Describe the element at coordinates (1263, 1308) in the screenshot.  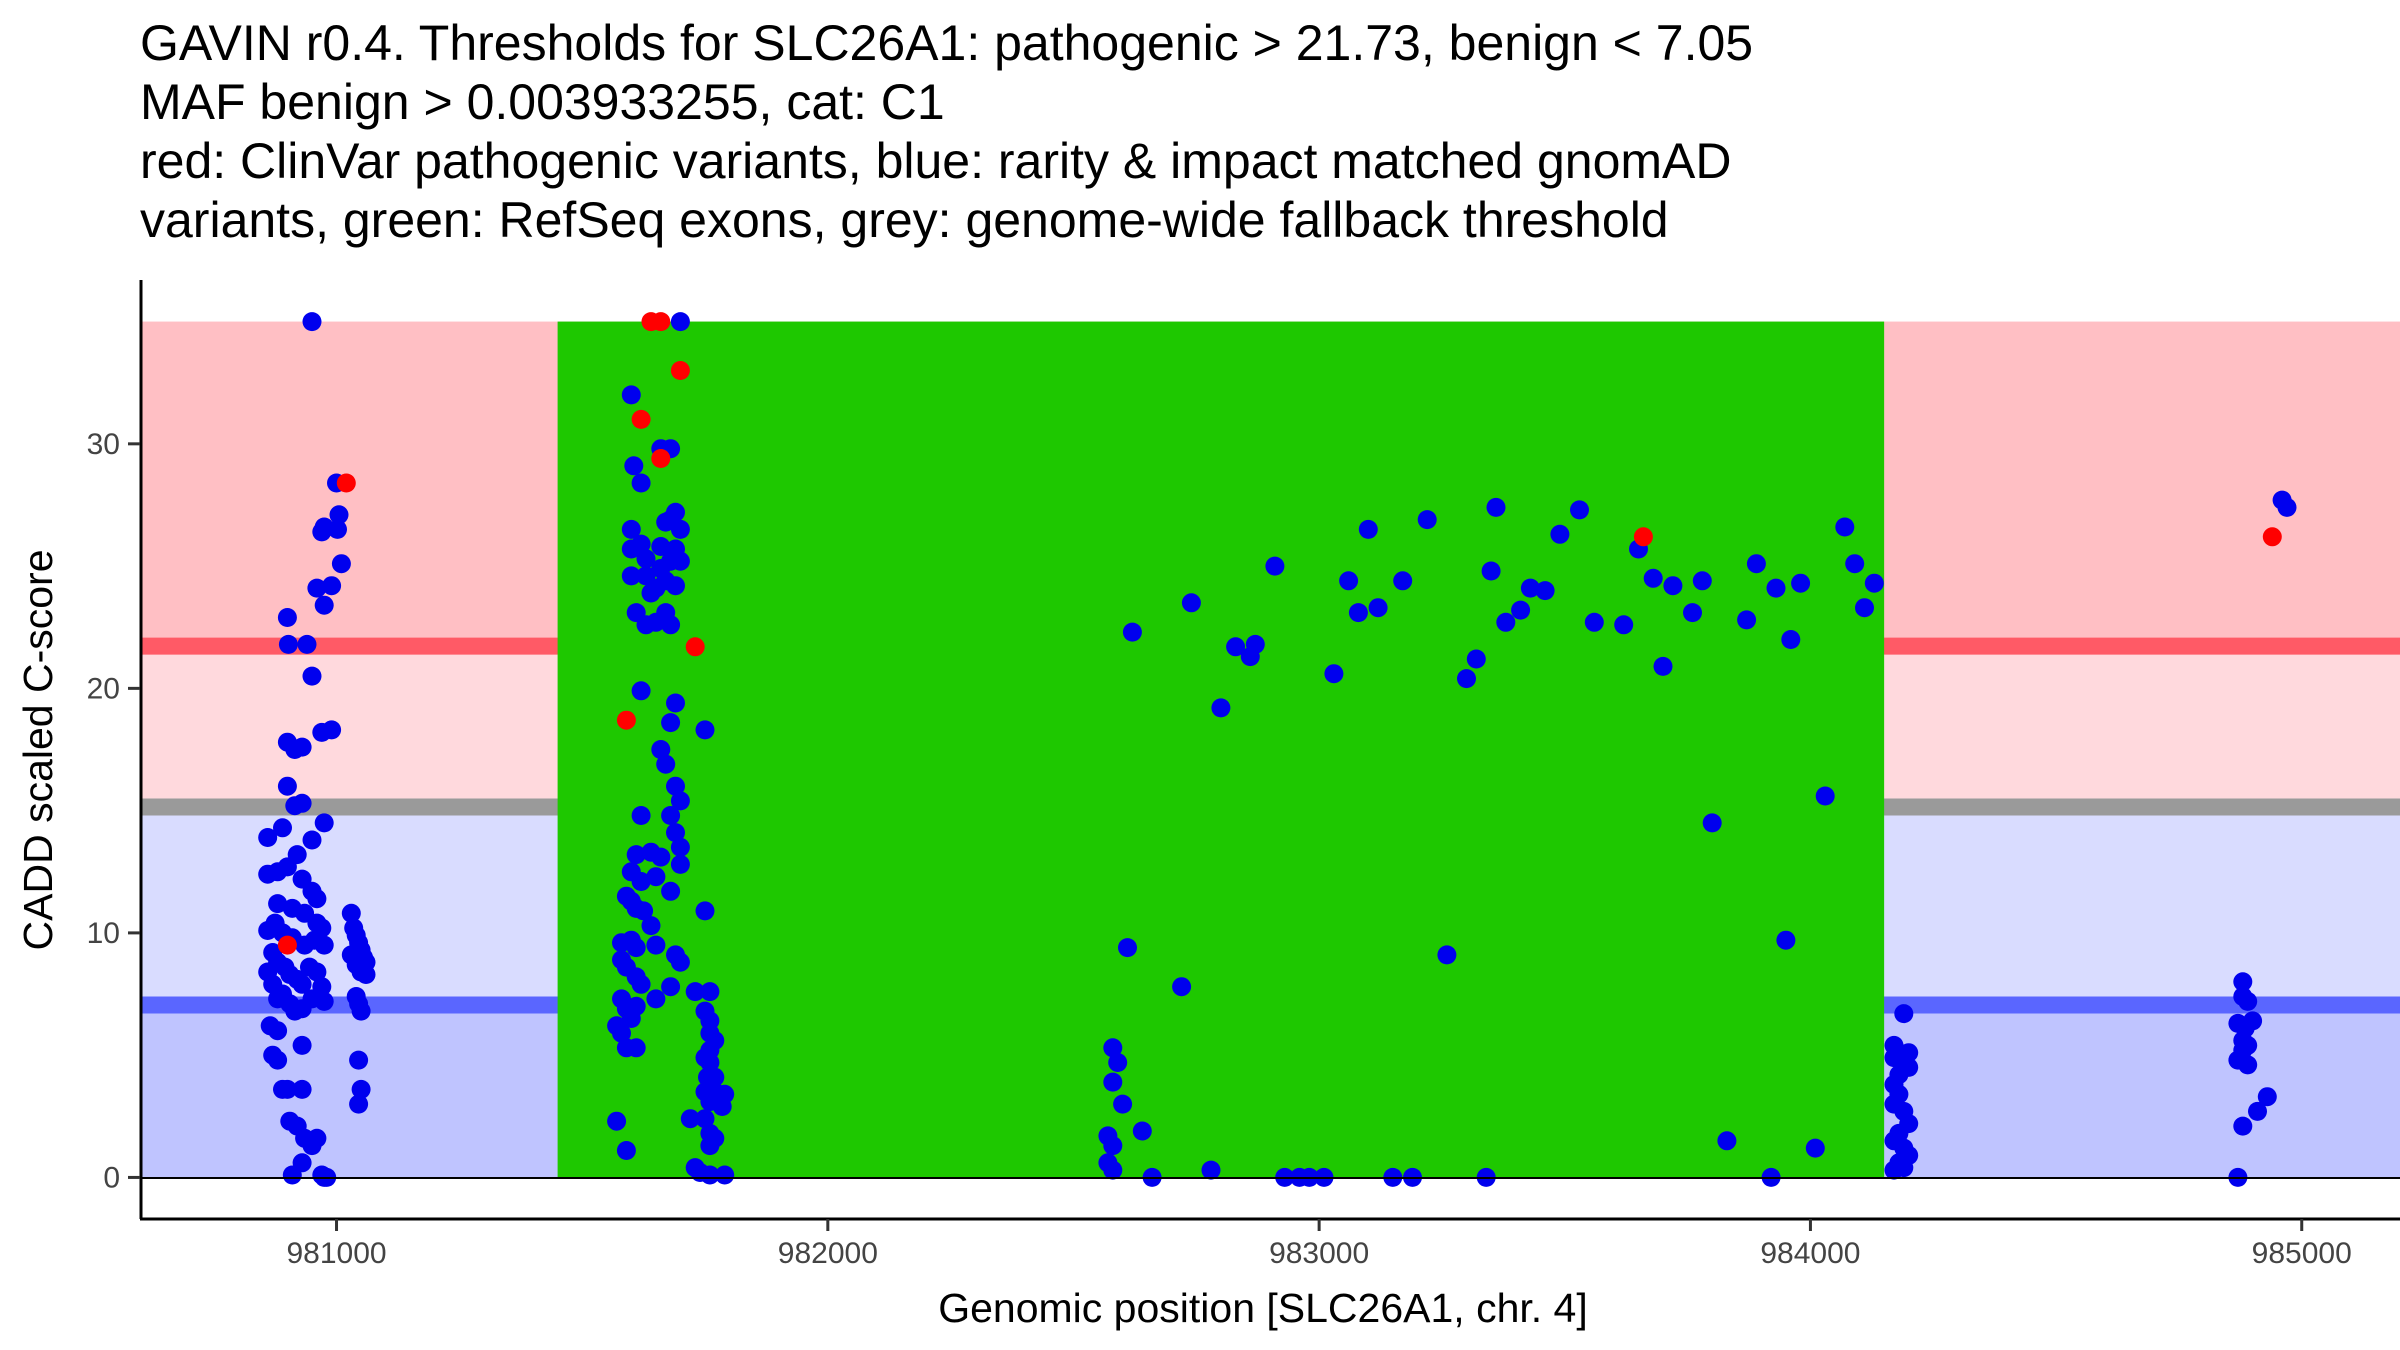
I see `x-axis-title: Genomic position [SLC26A1, chr. 4]` at that location.